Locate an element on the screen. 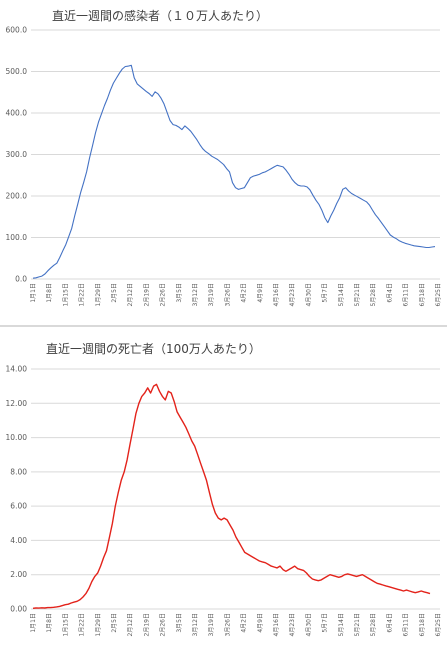 The height and width of the screenshot is (650, 447). chart-divider is located at coordinates (223, 326).